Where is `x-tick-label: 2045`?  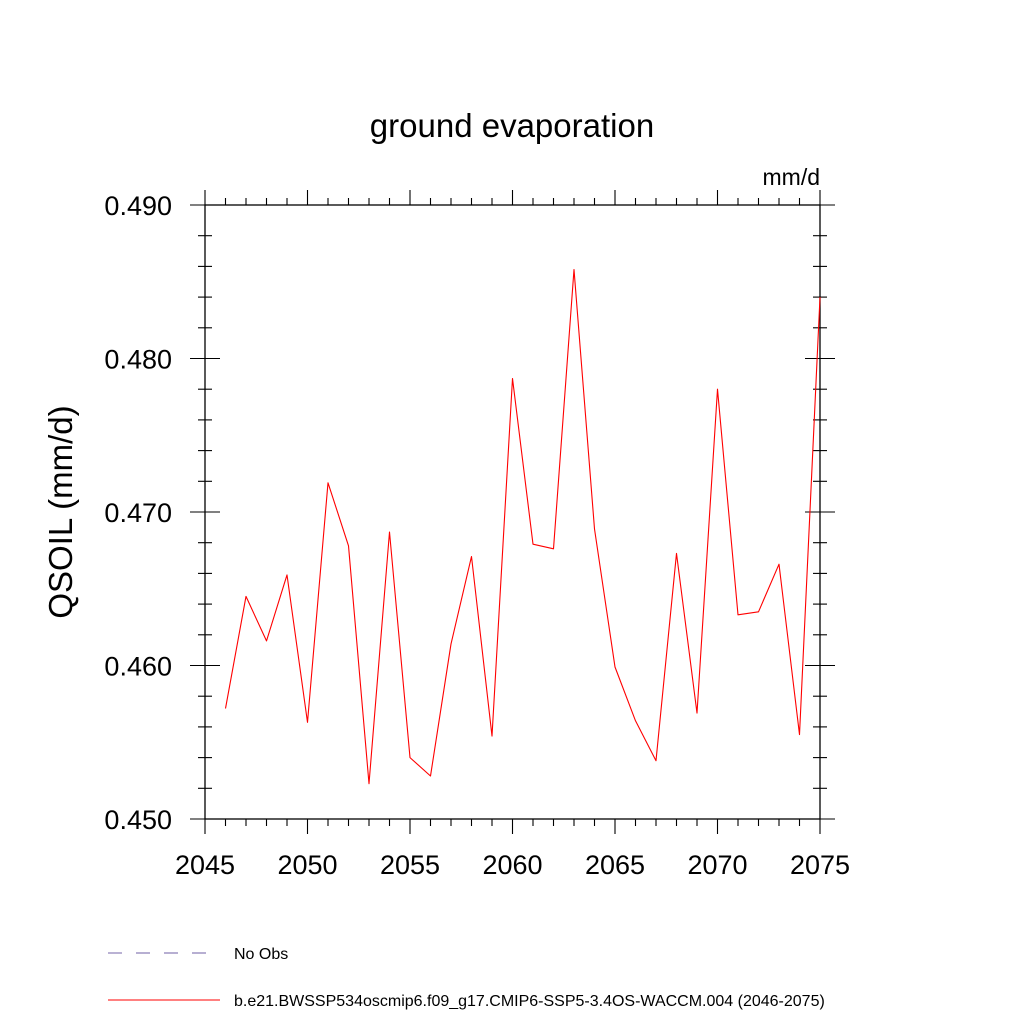 x-tick-label: 2045 is located at coordinates (205, 865).